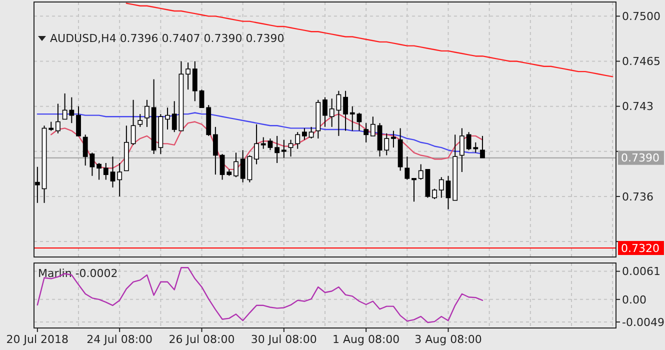 This screenshot has height=350, width=665. I want to click on chart-title: Marlin -0.0002, so click(78, 273).